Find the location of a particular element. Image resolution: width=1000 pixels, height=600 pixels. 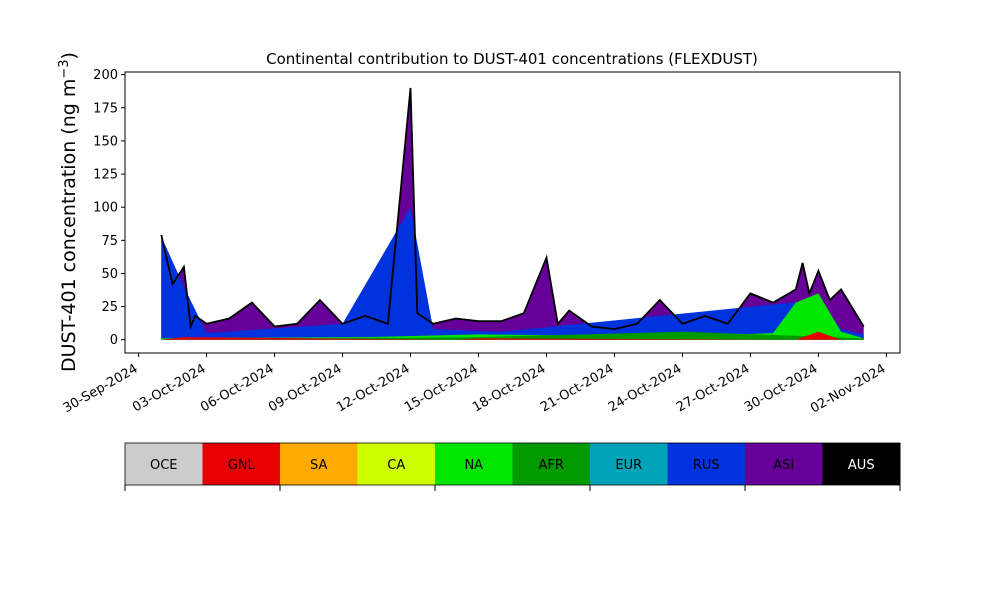

y-axis-label-main: DUST-401 concentration (ng m is located at coordinates (69, 225).